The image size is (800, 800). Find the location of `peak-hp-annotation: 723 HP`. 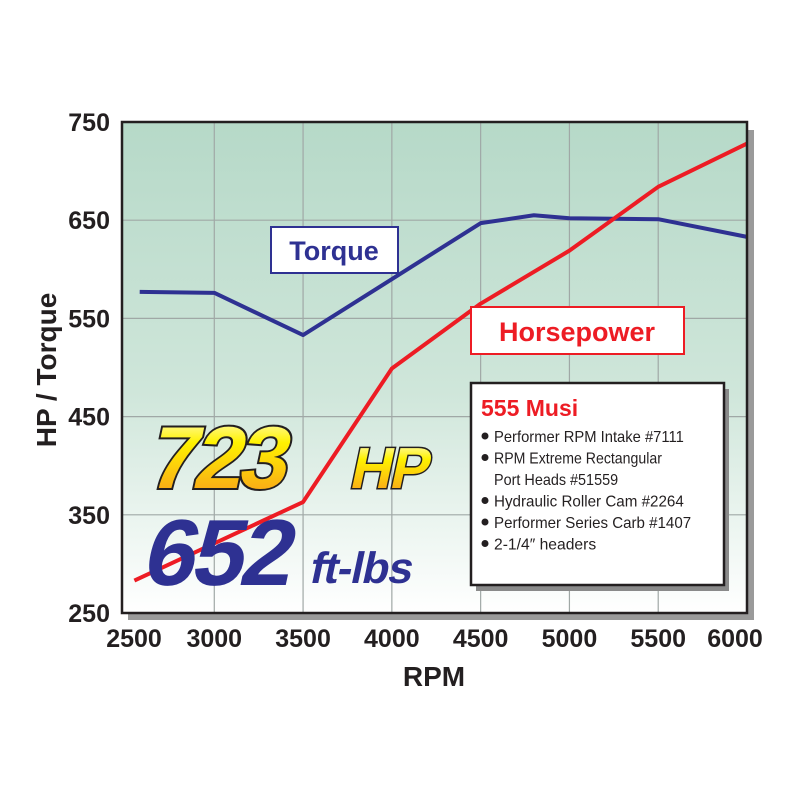

peak-hp-annotation: 723 HP is located at coordinates (289, 457).